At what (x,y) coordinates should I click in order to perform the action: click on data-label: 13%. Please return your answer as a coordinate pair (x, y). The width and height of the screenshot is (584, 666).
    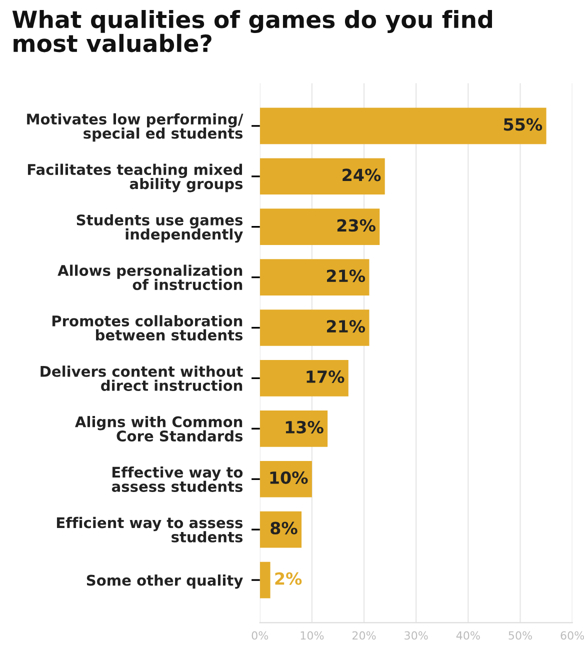
    Looking at the image, I should click on (305, 427).